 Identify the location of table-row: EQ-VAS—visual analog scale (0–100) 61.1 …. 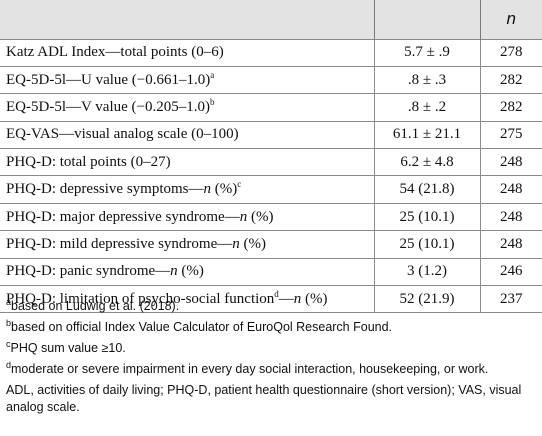
(271, 135).